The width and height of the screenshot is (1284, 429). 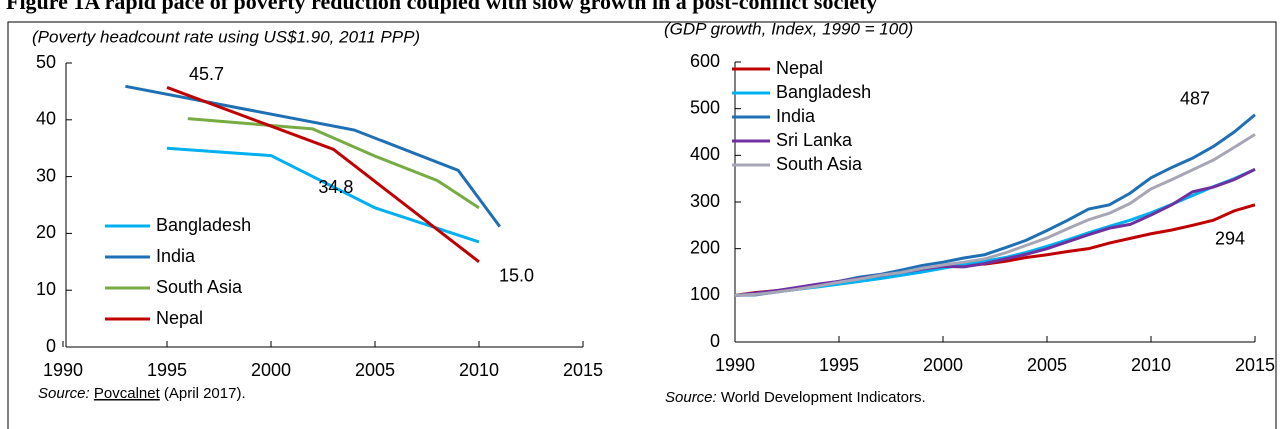 I want to click on y-tick-label: 500, so click(x=705, y=107).